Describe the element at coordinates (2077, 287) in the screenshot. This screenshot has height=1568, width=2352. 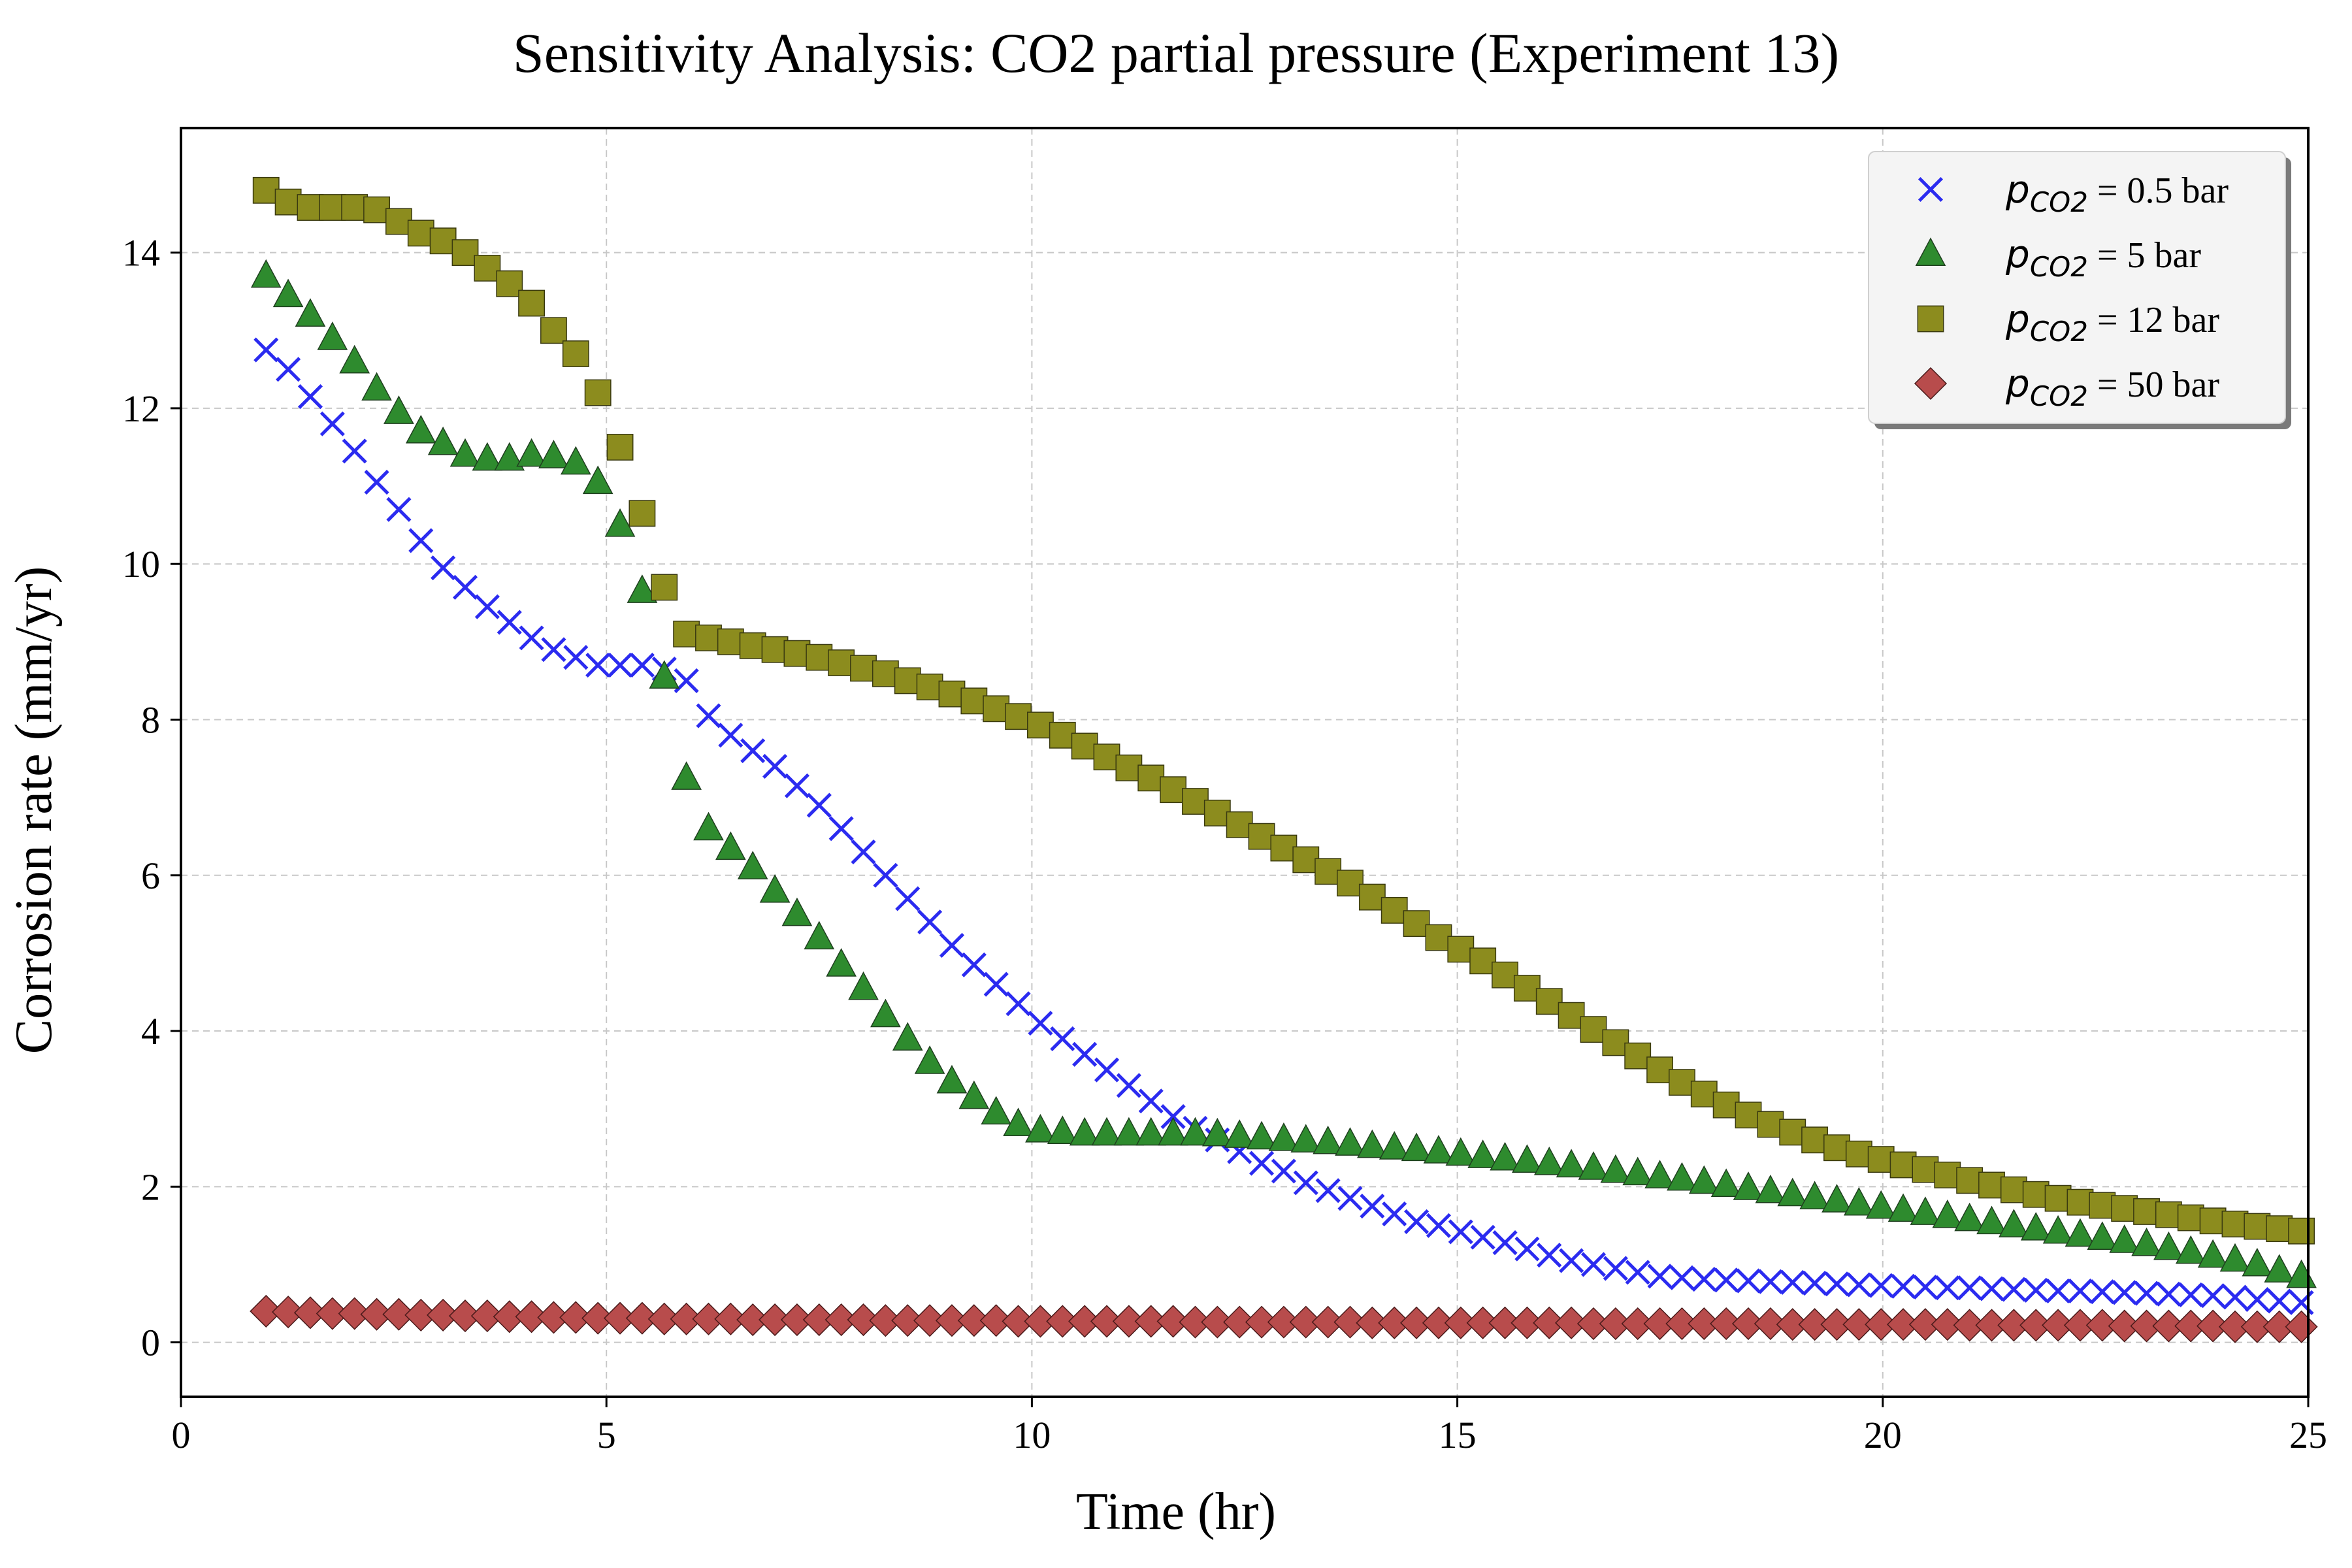
I see `legend-box` at that location.